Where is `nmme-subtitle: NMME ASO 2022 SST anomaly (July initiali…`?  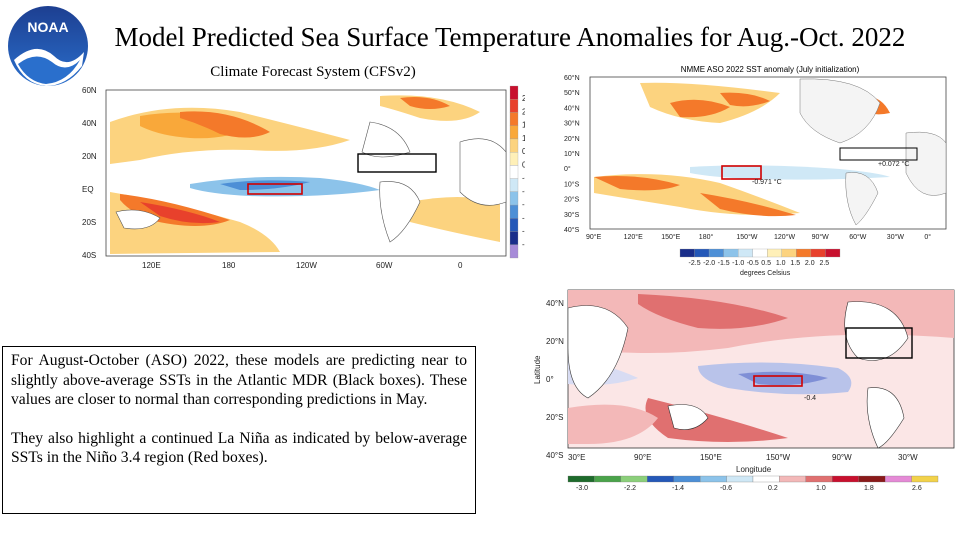
nmme-subtitle: NMME ASO 2022 SST anomaly (July initiali… is located at coordinates (770, 69).